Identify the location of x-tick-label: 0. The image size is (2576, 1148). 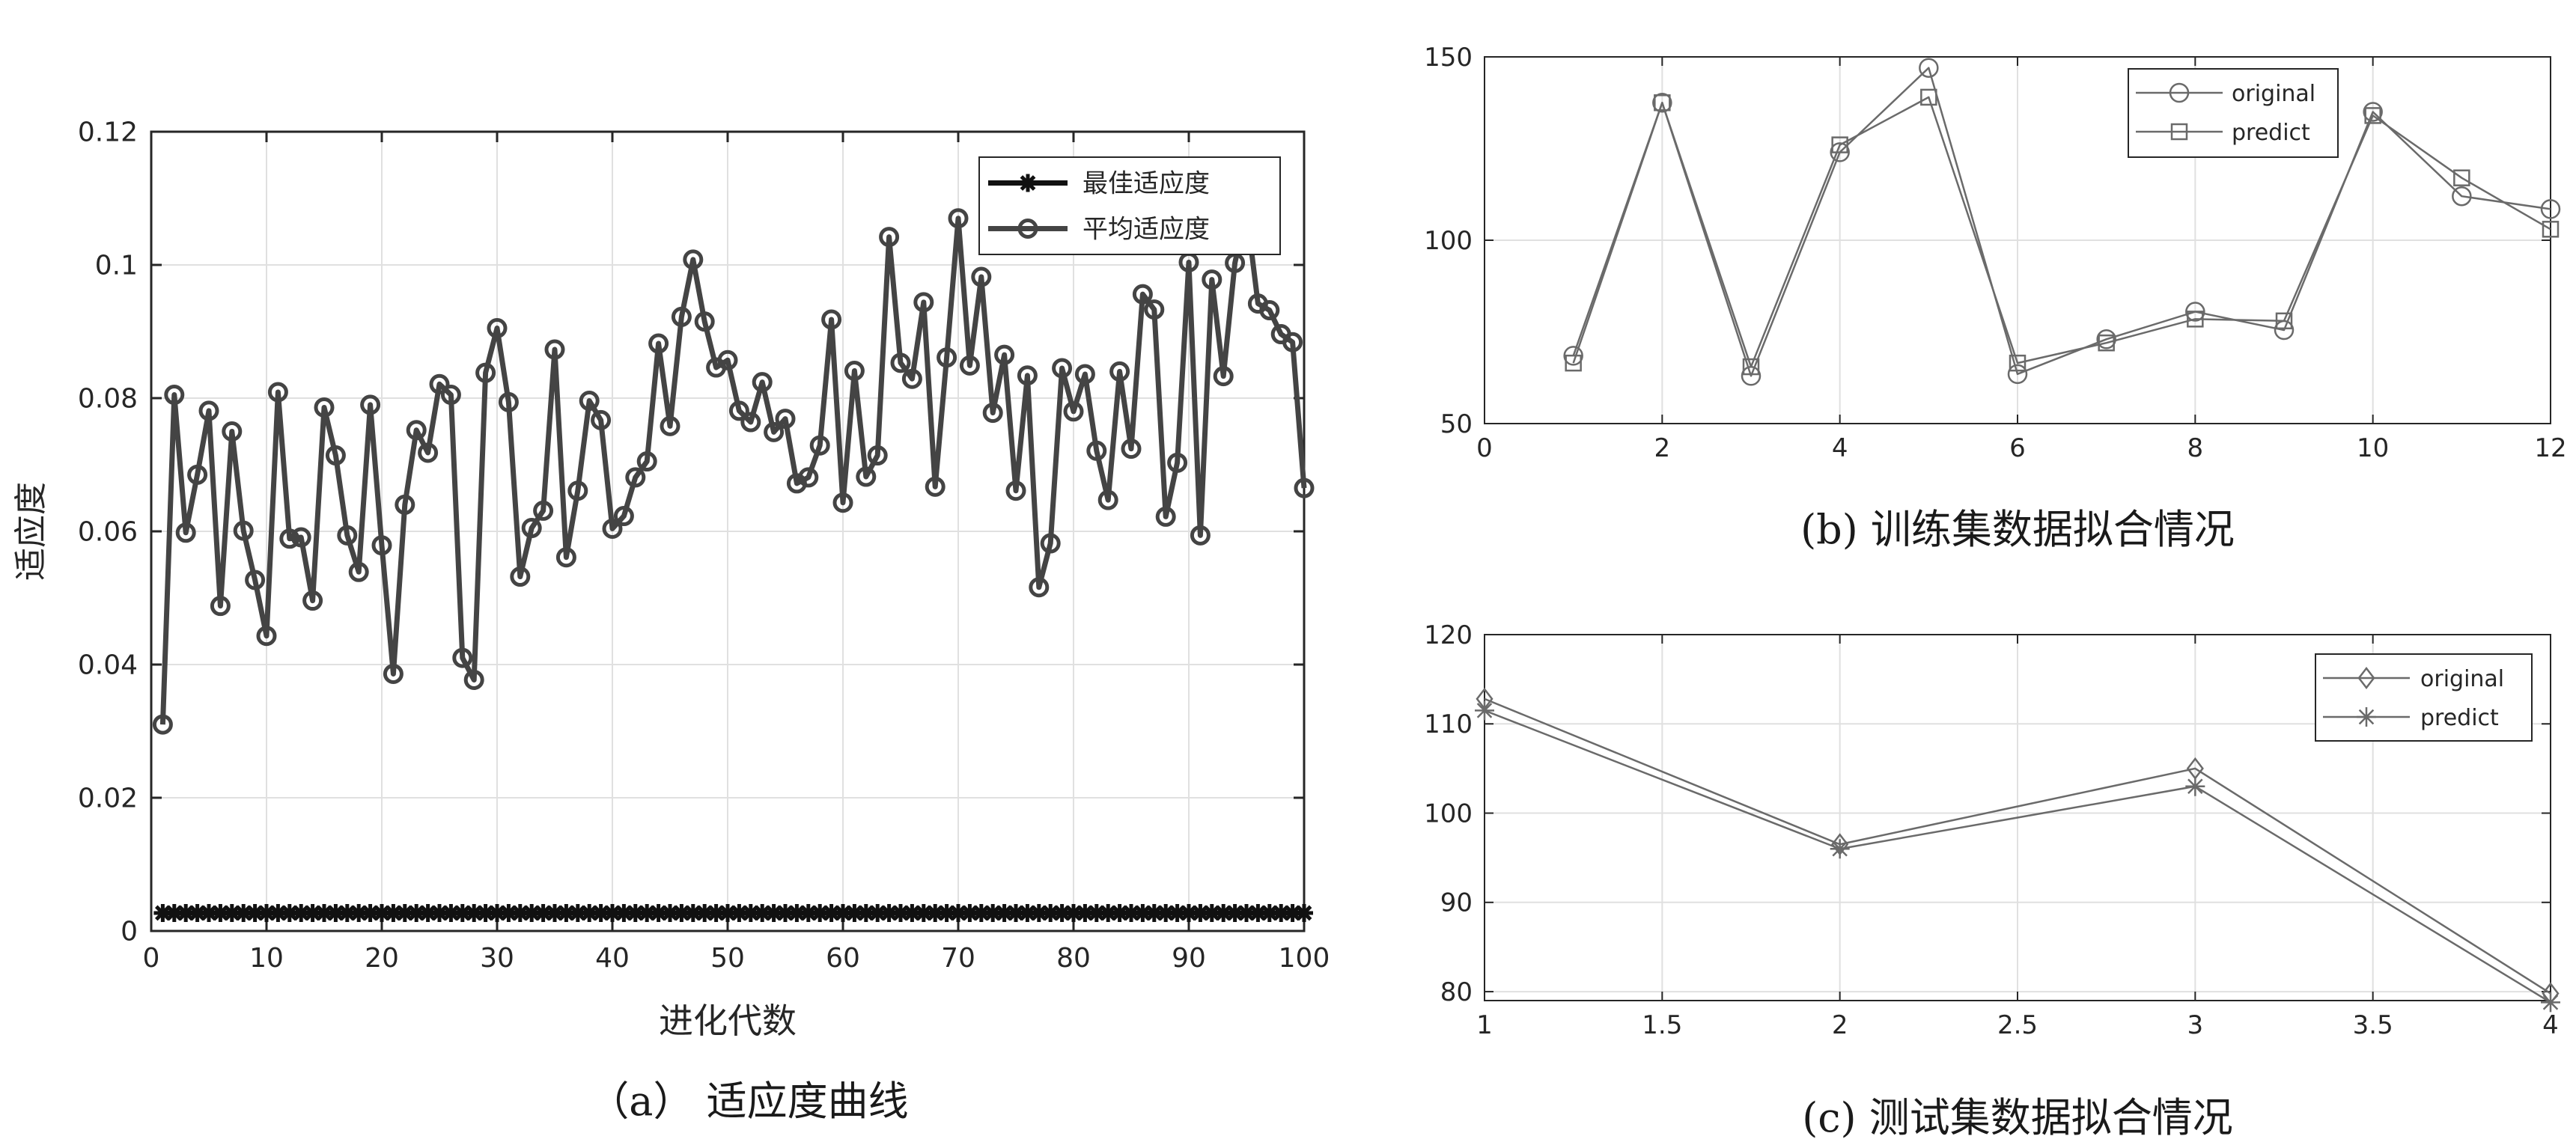
(1484, 448).